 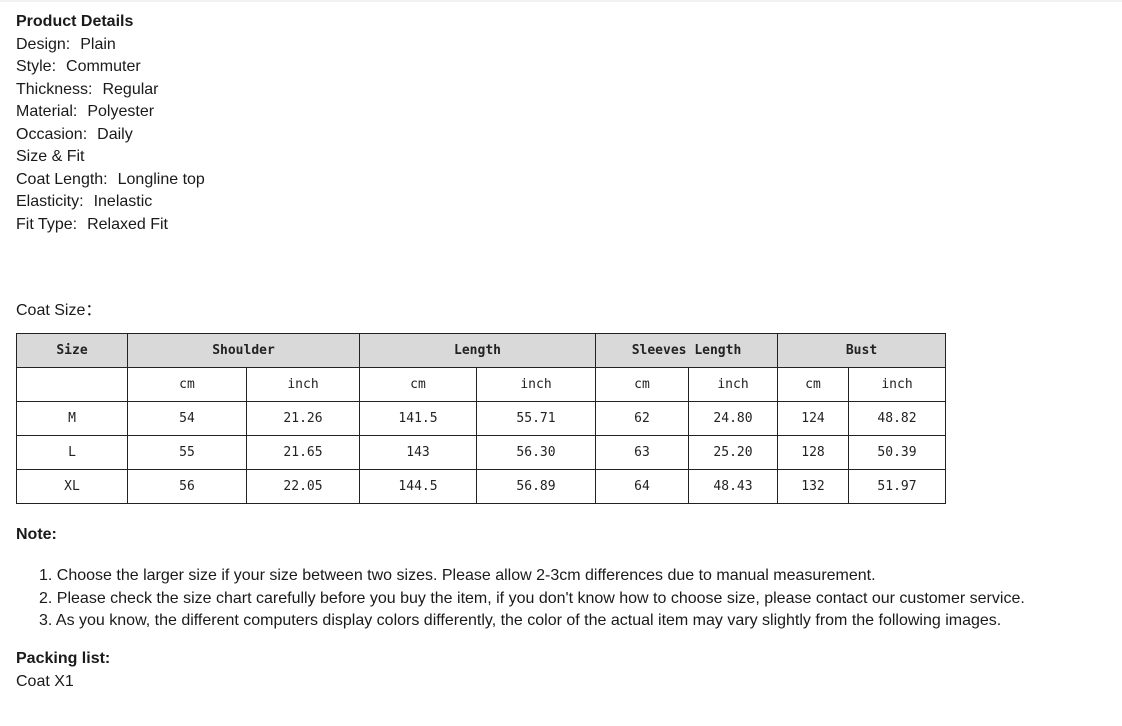 What do you see at coordinates (686, 350) in the screenshot?
I see `header-sleeves-length: Sleeves Length` at bounding box center [686, 350].